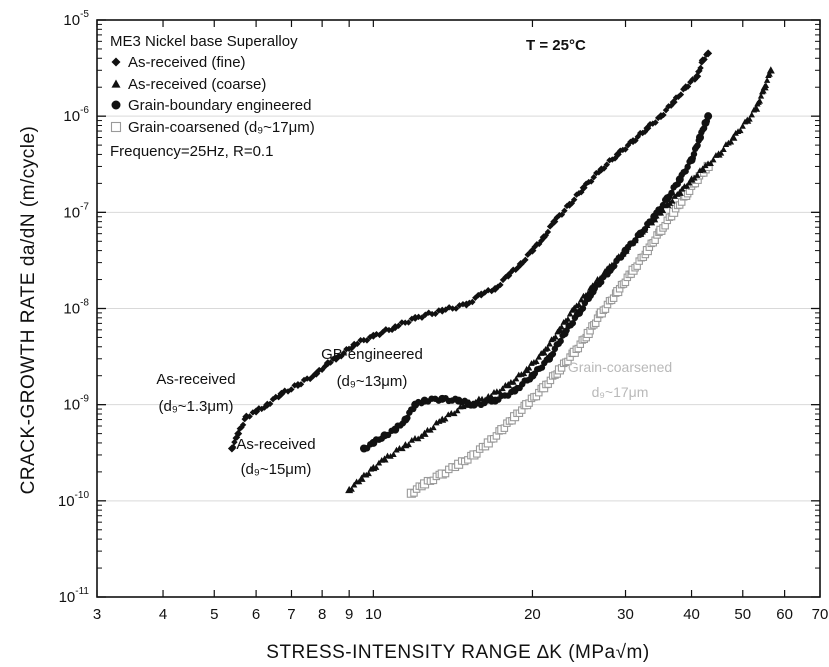  I want to click on y-tick-label: 10⁻⁷, so click(76, 211).